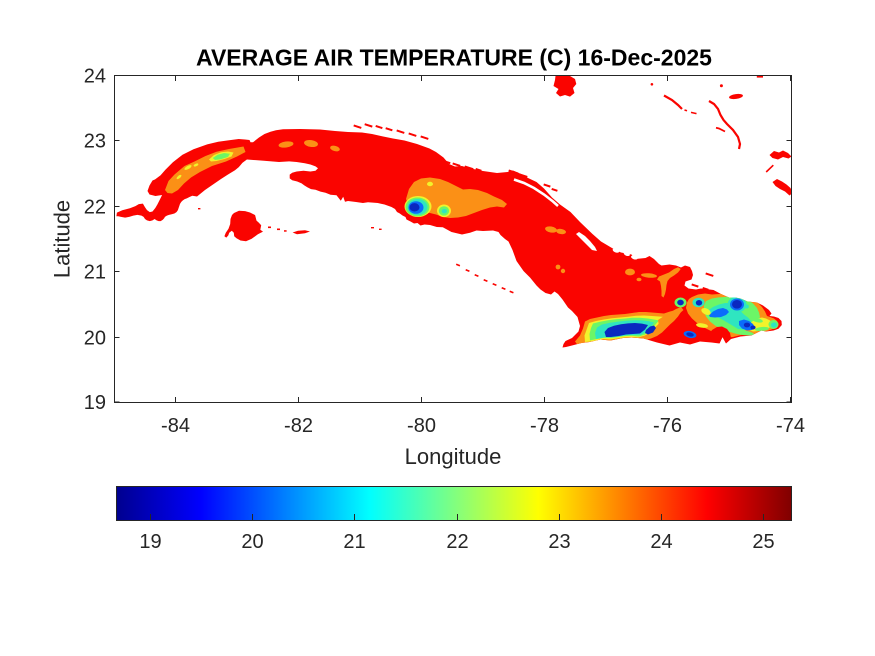 The image size is (875, 656). Describe the element at coordinates (453, 456) in the screenshot. I see `svg-text: Longitude` at that location.